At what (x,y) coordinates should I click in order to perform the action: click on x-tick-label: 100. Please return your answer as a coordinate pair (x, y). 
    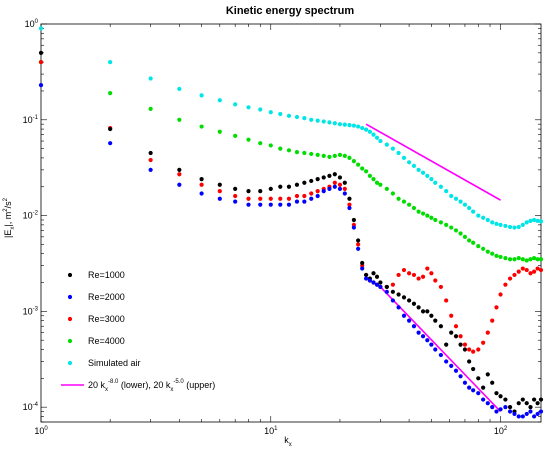
    Looking at the image, I should click on (41, 431).